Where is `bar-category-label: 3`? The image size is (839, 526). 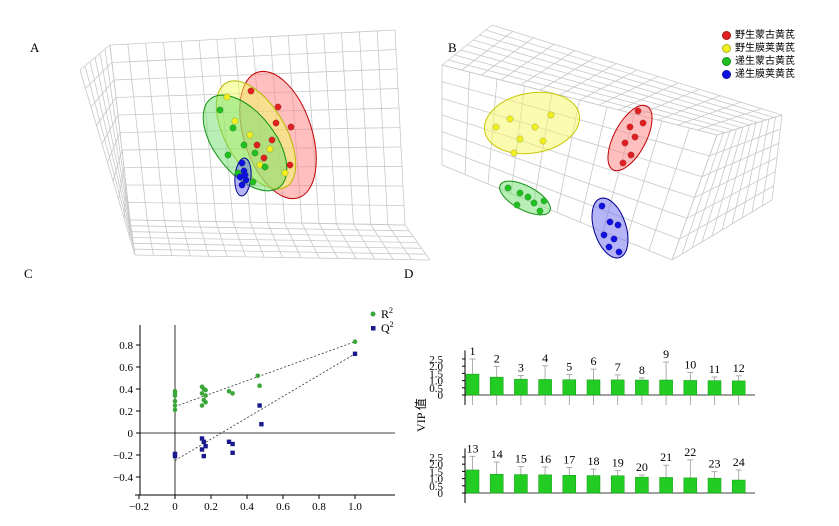
bar-category-label: 3 is located at coordinates (521, 368).